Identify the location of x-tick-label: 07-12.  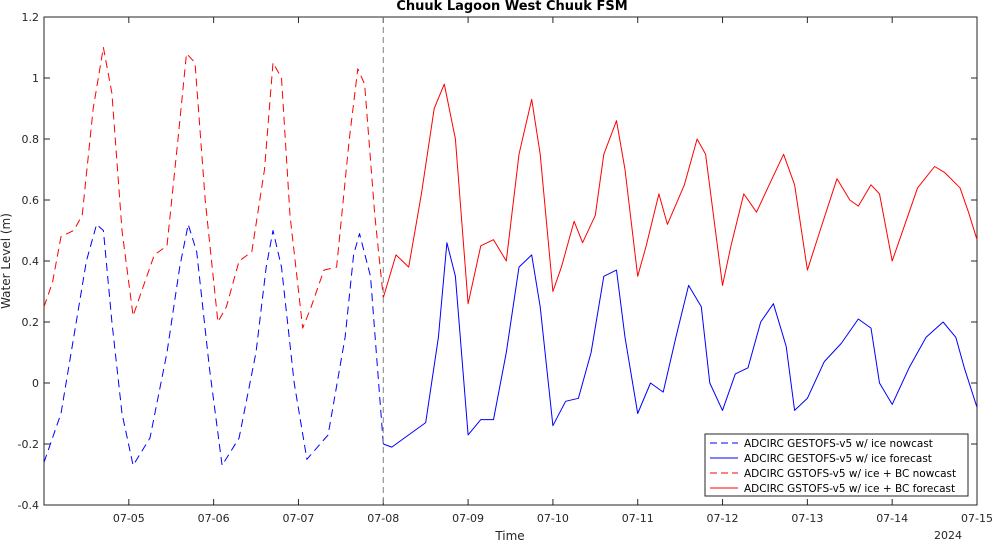
(723, 518).